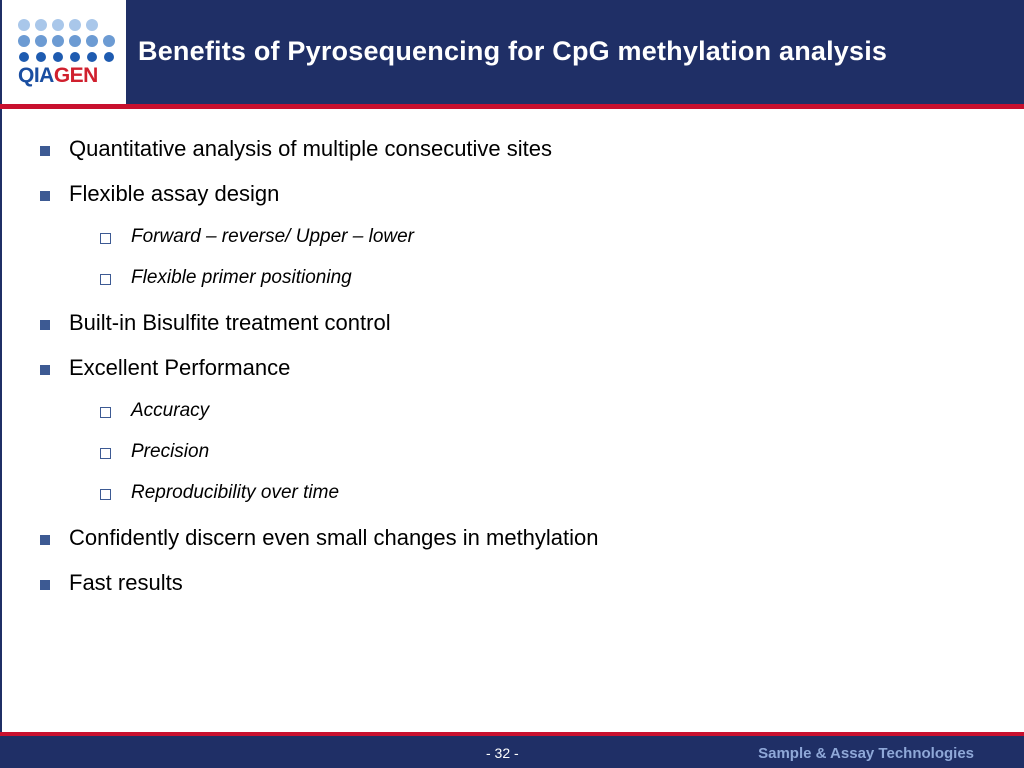 The width and height of the screenshot is (1024, 768). Describe the element at coordinates (76, 75) in the screenshot. I see `logo-text-b: GEN` at that location.